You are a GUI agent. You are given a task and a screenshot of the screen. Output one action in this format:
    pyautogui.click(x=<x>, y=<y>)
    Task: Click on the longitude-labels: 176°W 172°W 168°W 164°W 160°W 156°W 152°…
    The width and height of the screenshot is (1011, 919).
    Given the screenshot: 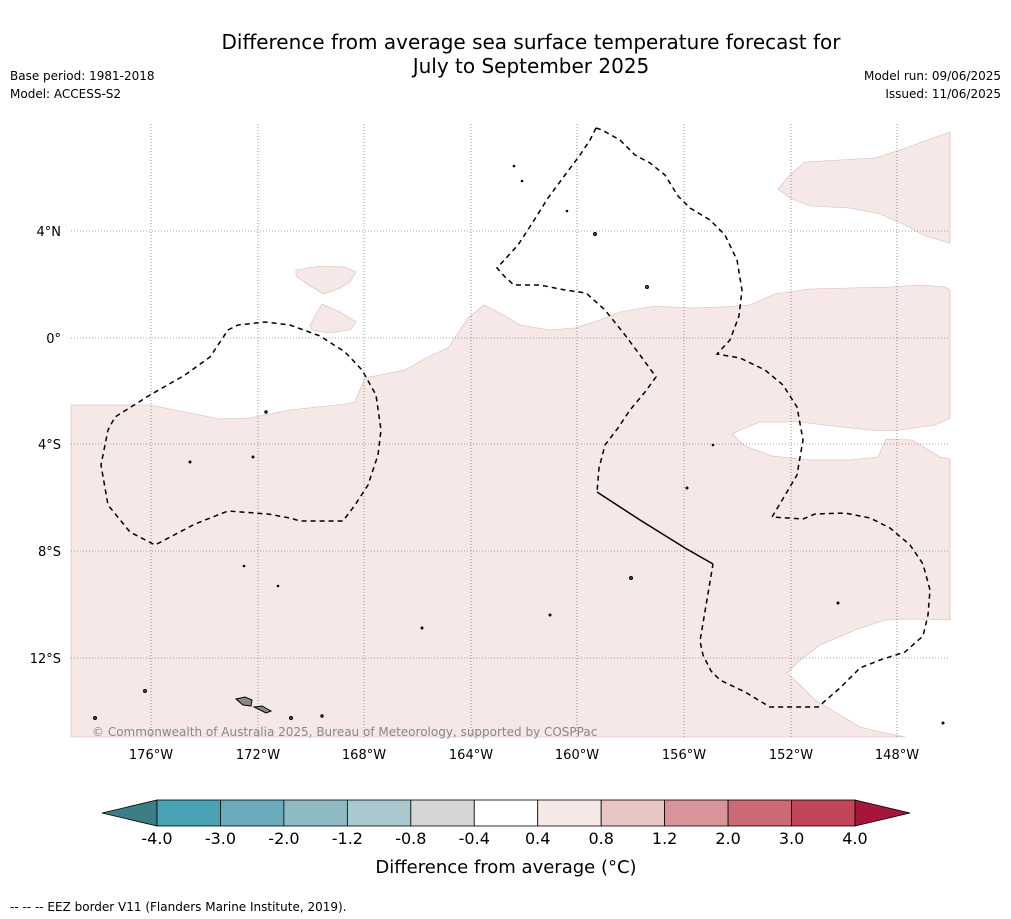 What is the action you would take?
    pyautogui.click(x=524, y=755)
    